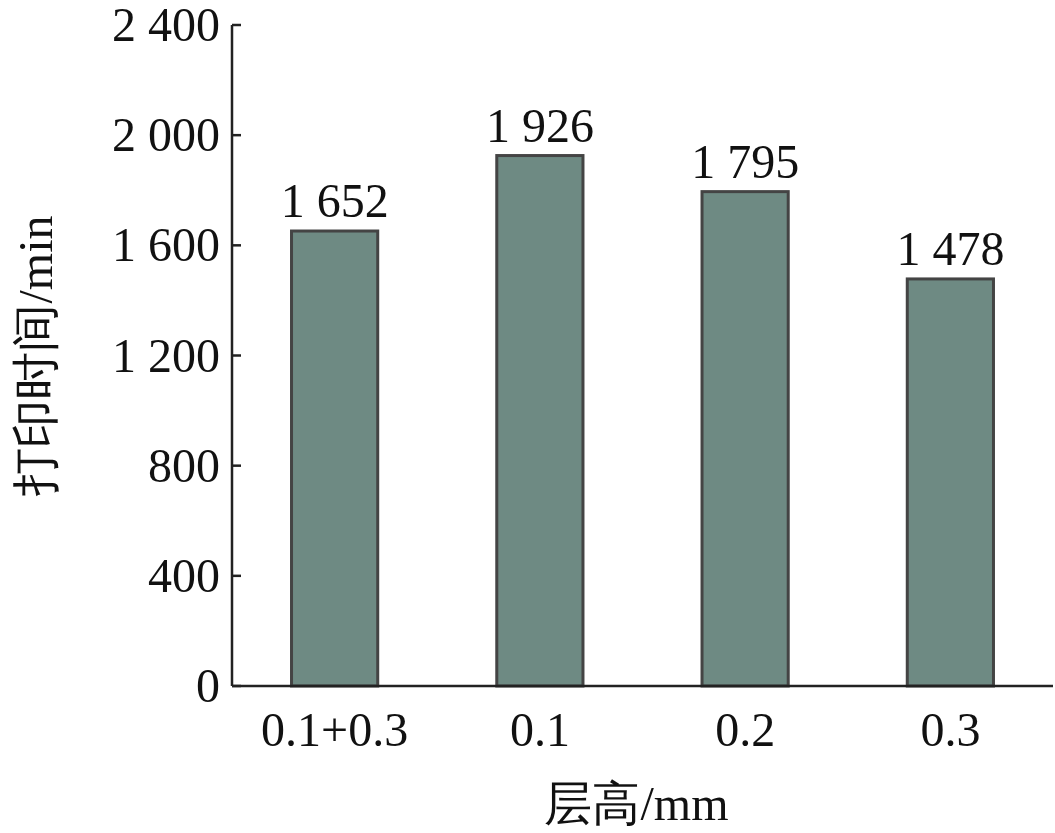  What do you see at coordinates (166, 355) in the screenshot?
I see `y-tick-label: 1 200` at bounding box center [166, 355].